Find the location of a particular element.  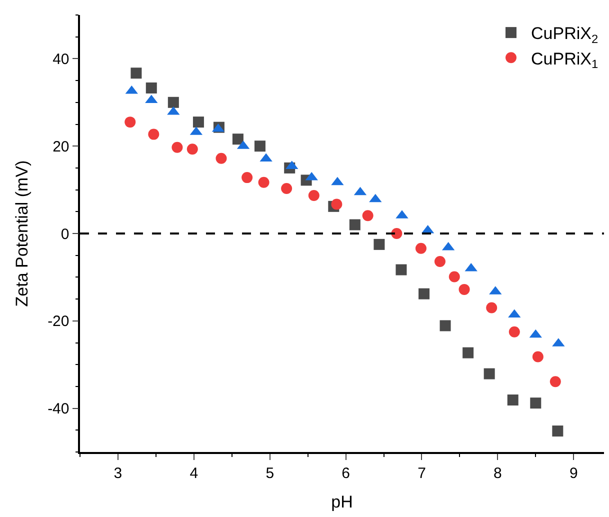

x-tick-label: 8 is located at coordinates (498, 473).